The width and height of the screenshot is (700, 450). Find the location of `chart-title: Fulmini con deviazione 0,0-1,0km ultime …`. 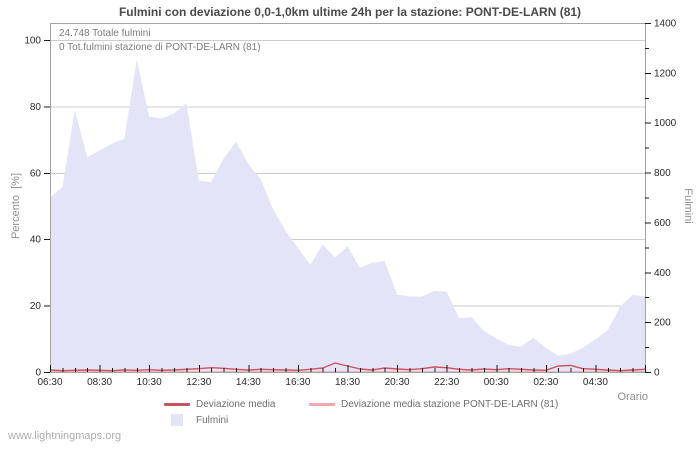

chart-title: Fulmini con deviazione 0,0-1,0km ultime … is located at coordinates (350, 12).